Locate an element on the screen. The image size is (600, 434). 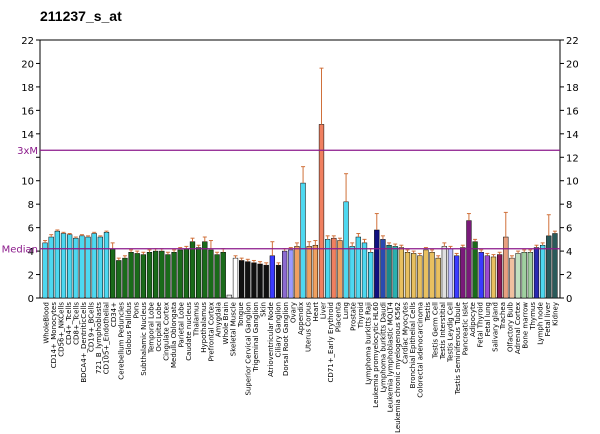
x-tick-label: WholeBlood is located at coordinates (47, 323).